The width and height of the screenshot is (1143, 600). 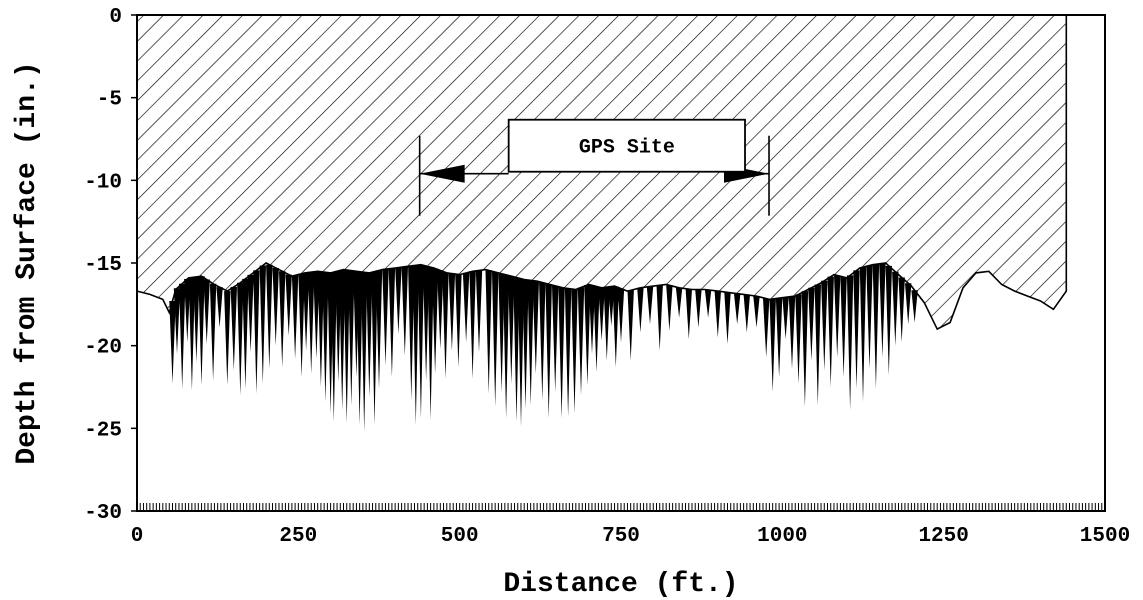 What do you see at coordinates (620, 584) in the screenshot?
I see `x-axis-title: Distance (ft.)` at bounding box center [620, 584].